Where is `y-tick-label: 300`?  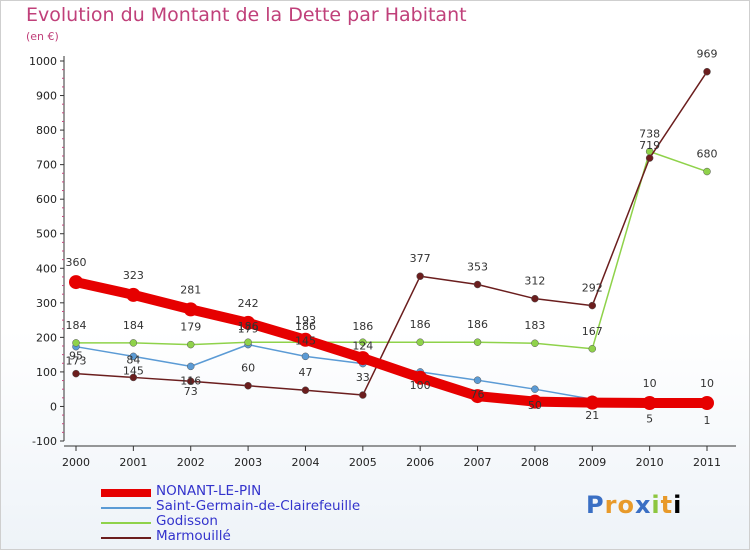
y-tick-label: 300 is located at coordinates (46, 303).